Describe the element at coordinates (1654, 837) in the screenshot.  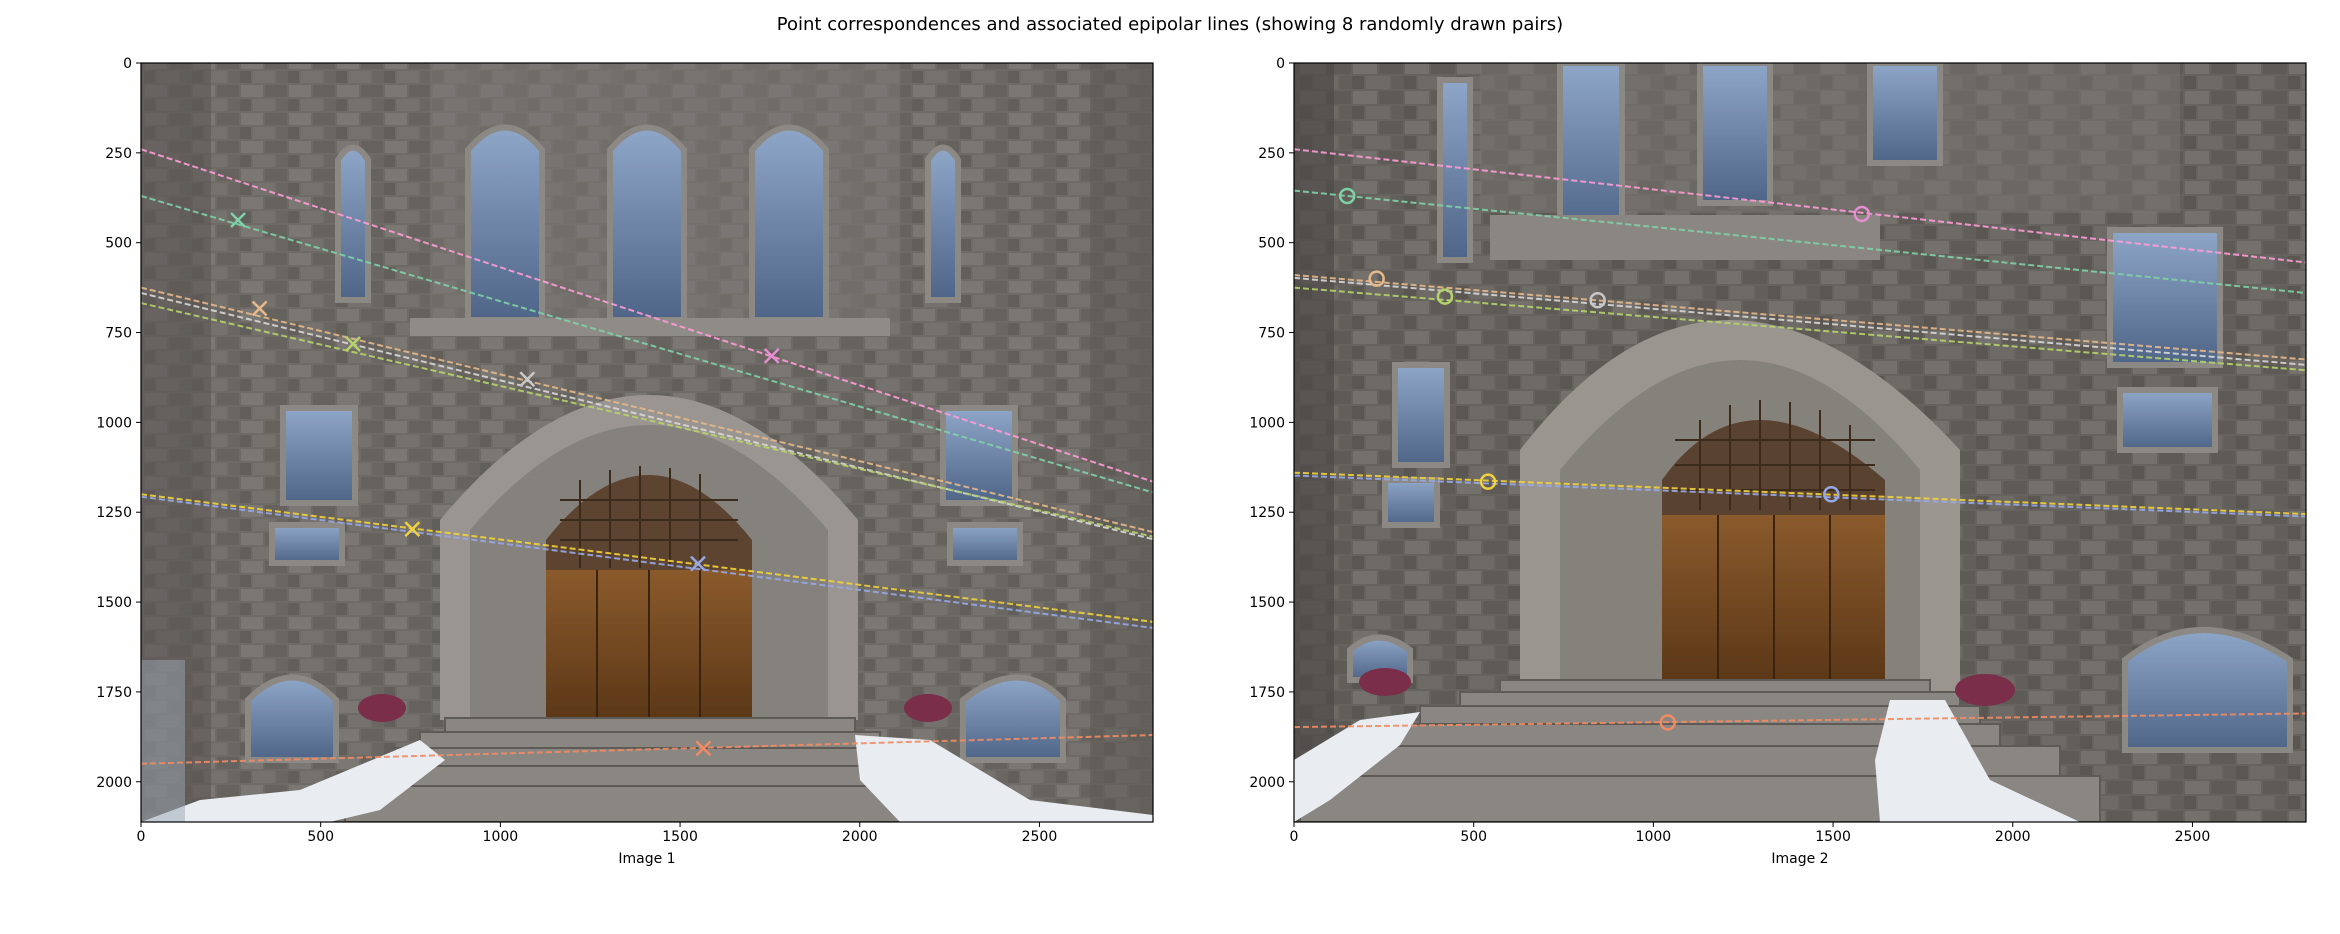
I see `right-xtick-label: 1000` at that location.